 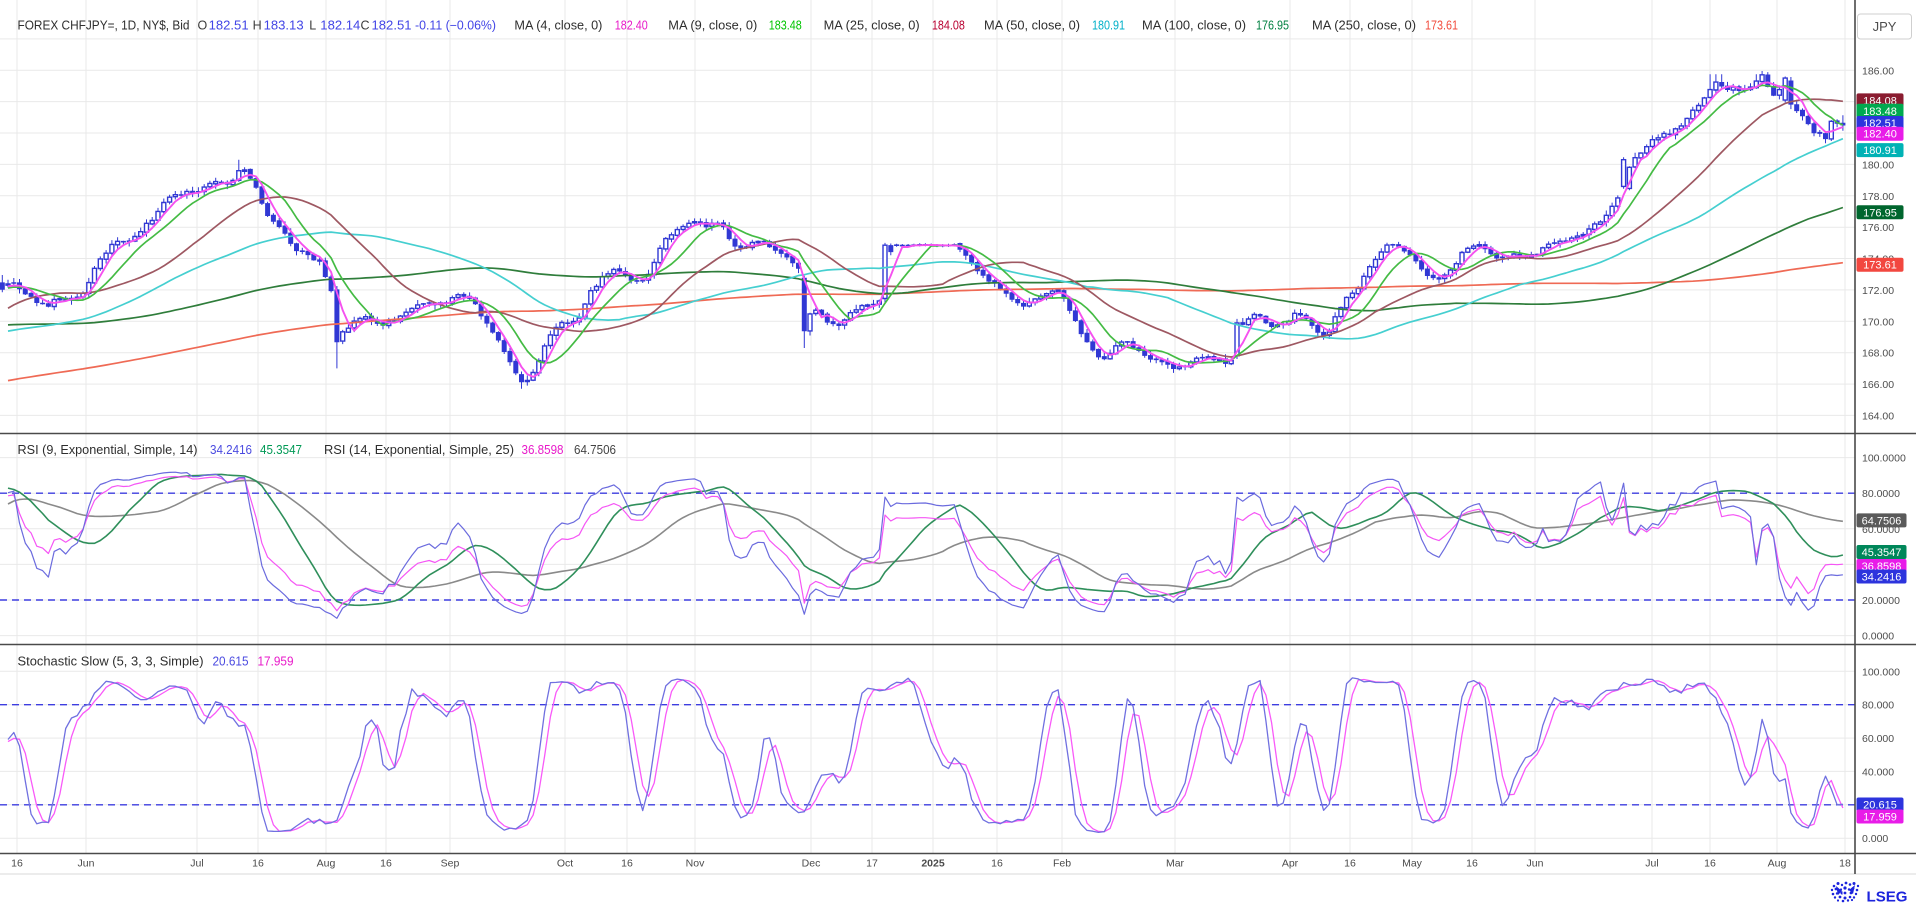 I want to click on svg-text: MA (25, close, 0), so click(x=872, y=26).